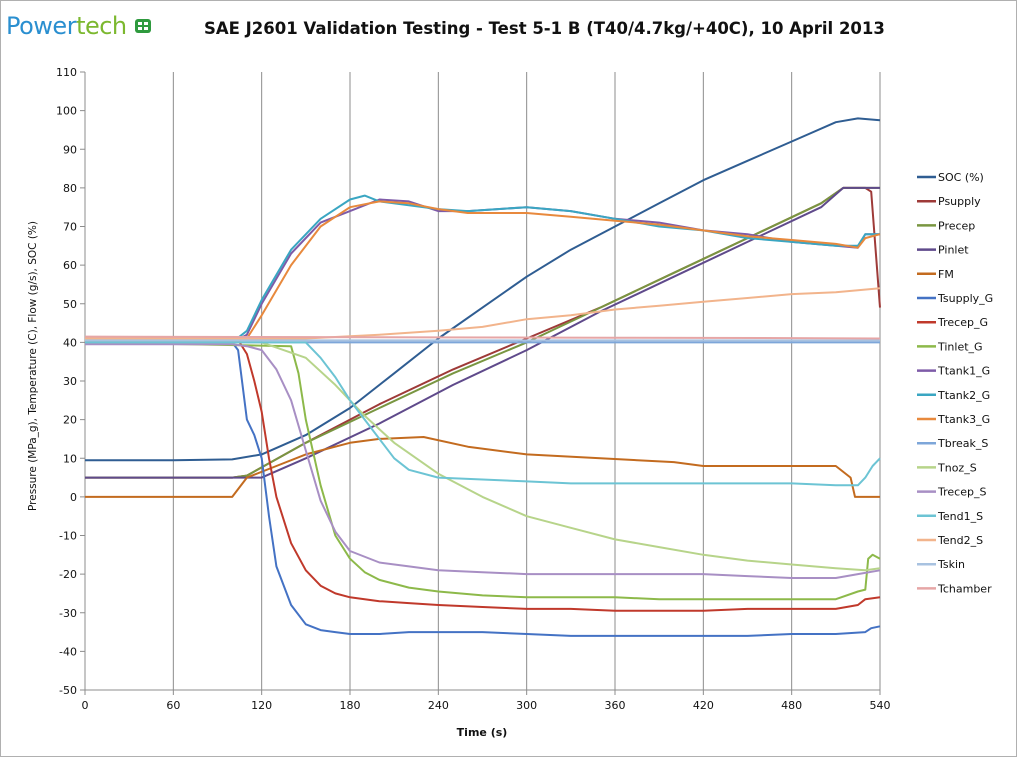 Image resolution: width=1017 pixels, height=757 pixels. I want to click on legend-label-ttank3-g: Ttank3_G, so click(963, 419).